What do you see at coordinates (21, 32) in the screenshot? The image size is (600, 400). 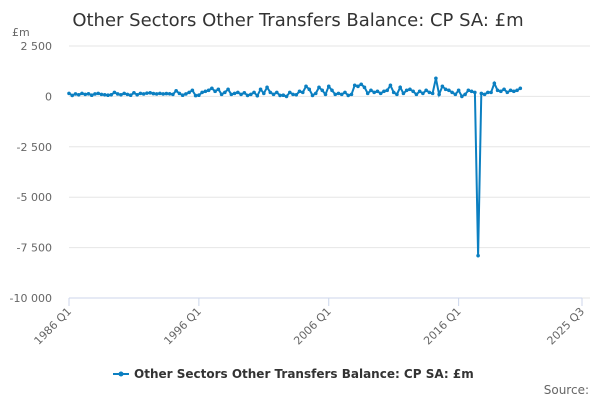 I see `y-axis-label: £m` at bounding box center [21, 32].